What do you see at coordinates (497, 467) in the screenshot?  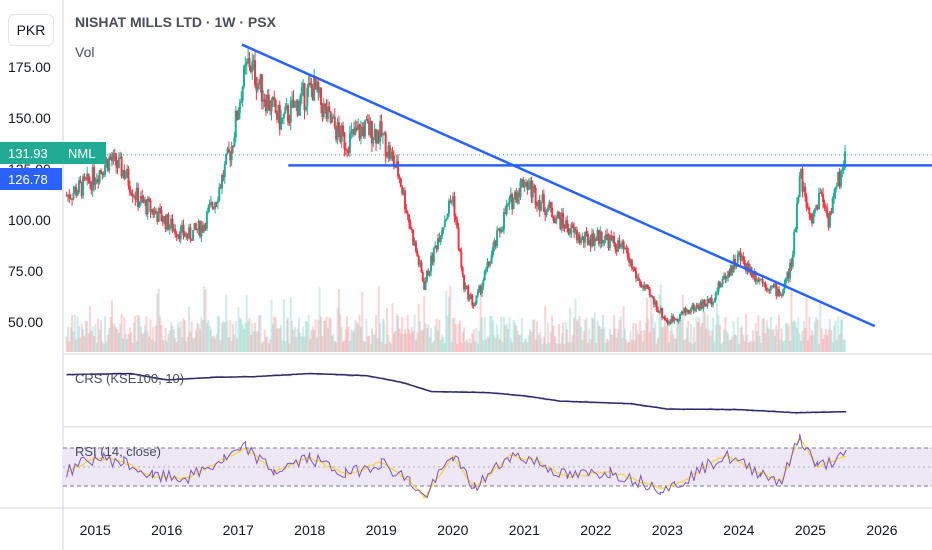 I see `rsi-pane` at bounding box center [497, 467].